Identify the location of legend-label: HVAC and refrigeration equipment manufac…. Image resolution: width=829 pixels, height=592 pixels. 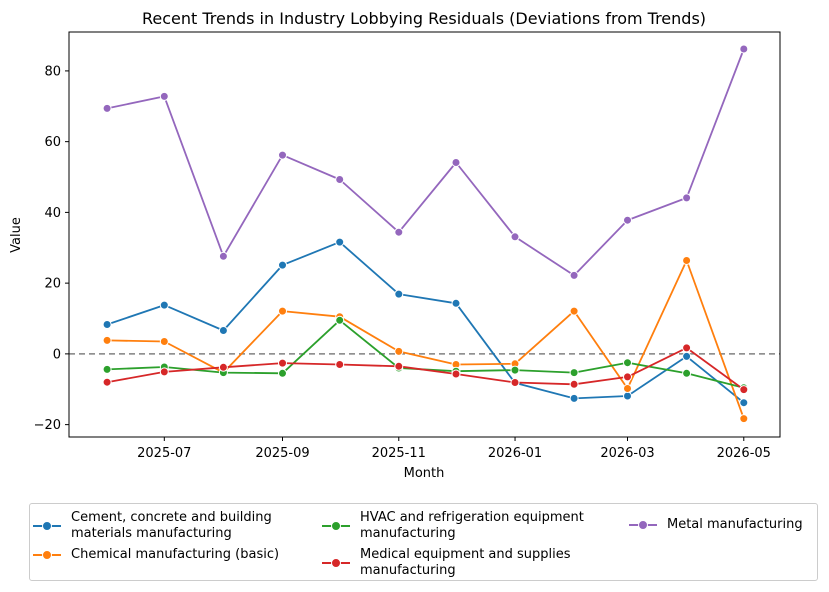
(472, 525).